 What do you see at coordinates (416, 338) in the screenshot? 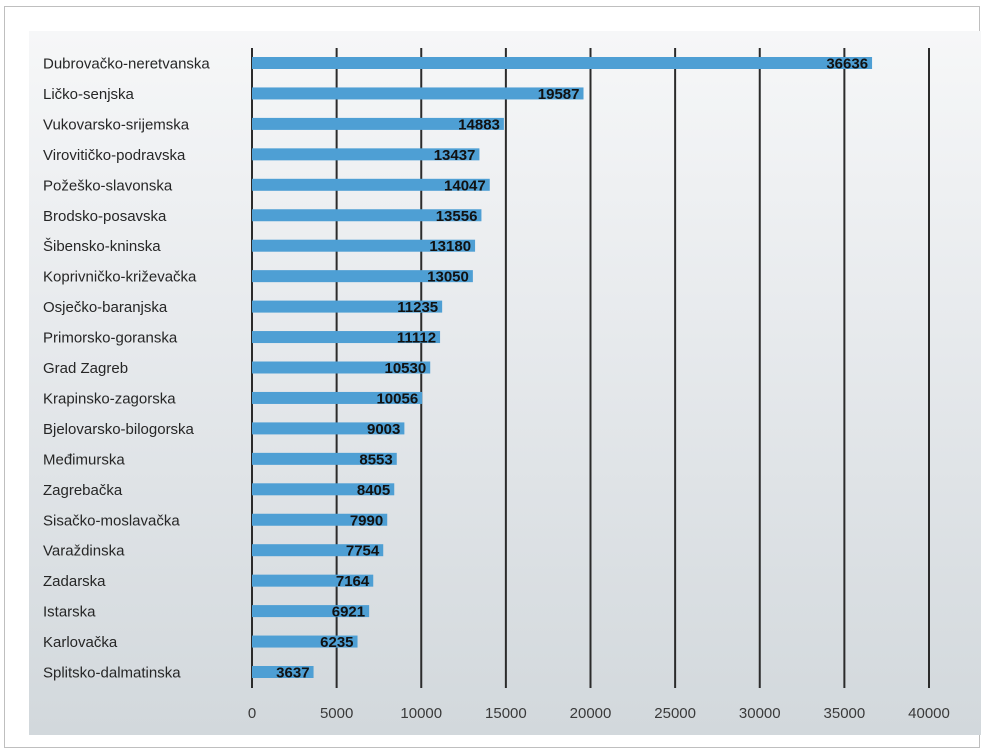
I see `value-label: 11112` at bounding box center [416, 338].